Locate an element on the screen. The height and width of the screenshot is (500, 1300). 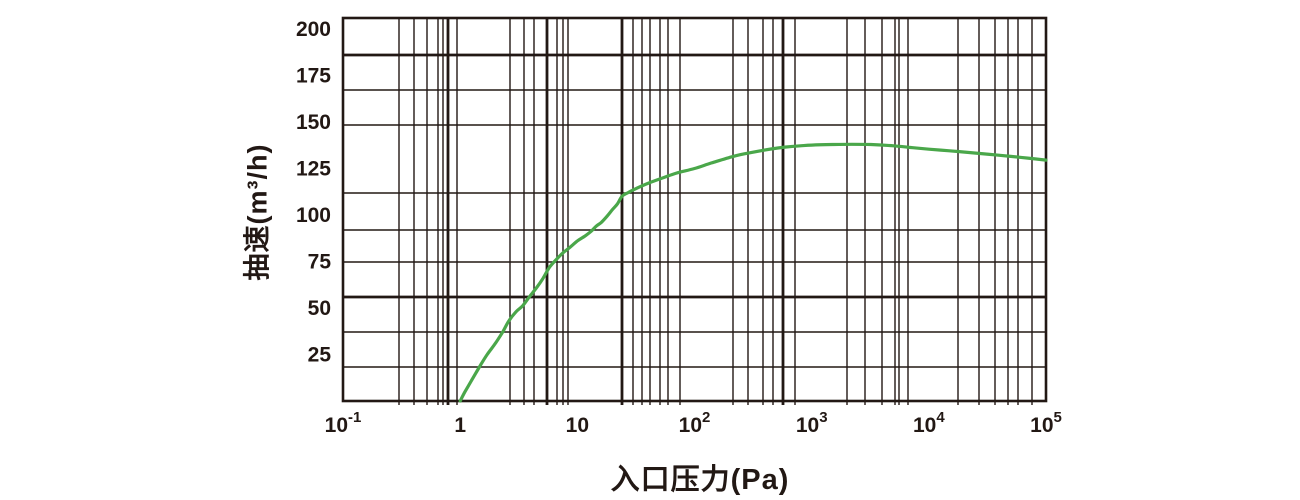
x-axis-title: 入口压力(Pa) is located at coordinates (700, 480).